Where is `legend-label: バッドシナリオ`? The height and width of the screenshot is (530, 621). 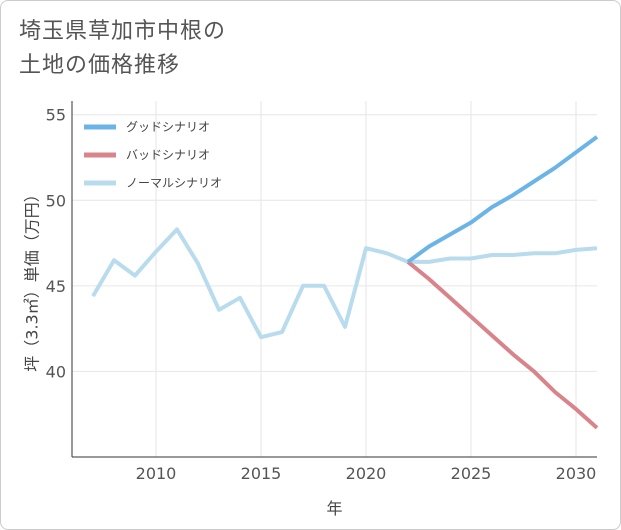 legend-label: バッドシナリオ is located at coordinates (168, 155).